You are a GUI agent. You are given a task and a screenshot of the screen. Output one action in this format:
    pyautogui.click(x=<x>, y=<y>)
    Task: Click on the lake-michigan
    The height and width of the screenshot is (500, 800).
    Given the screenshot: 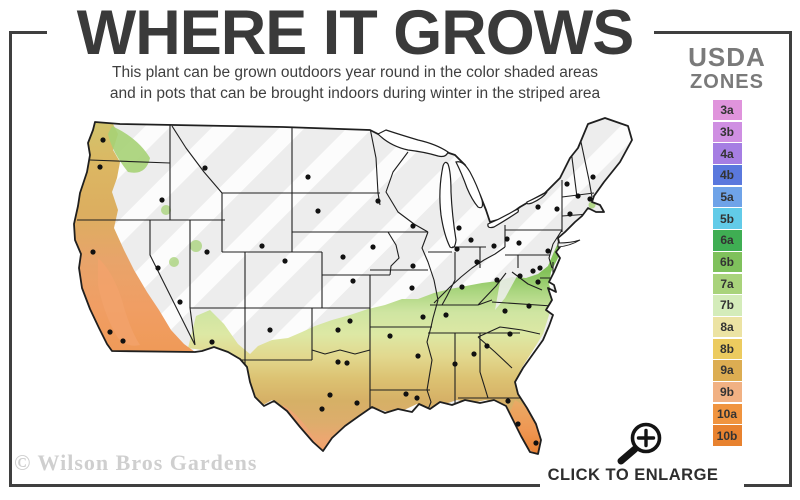 What is the action you would take?
    pyautogui.click(x=448, y=205)
    